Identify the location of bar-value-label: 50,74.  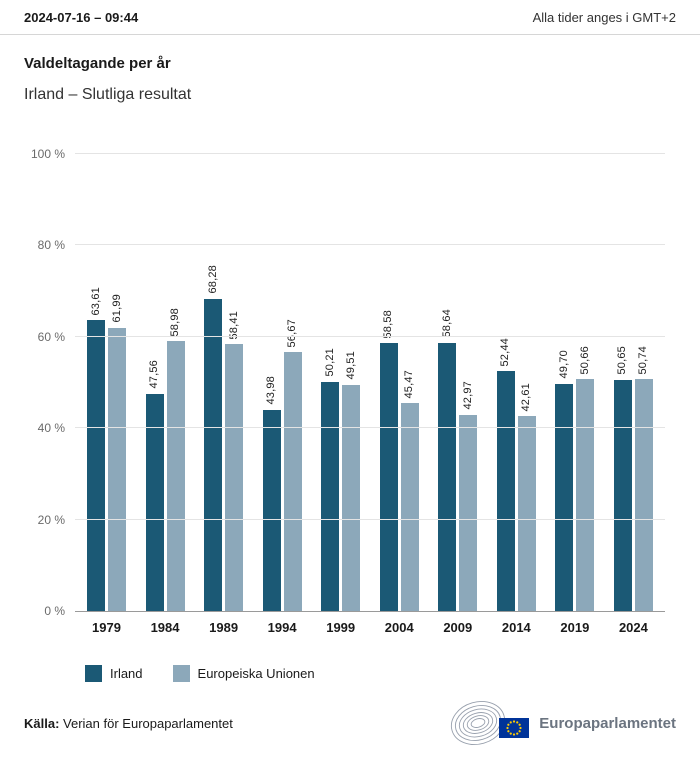
(643, 360).